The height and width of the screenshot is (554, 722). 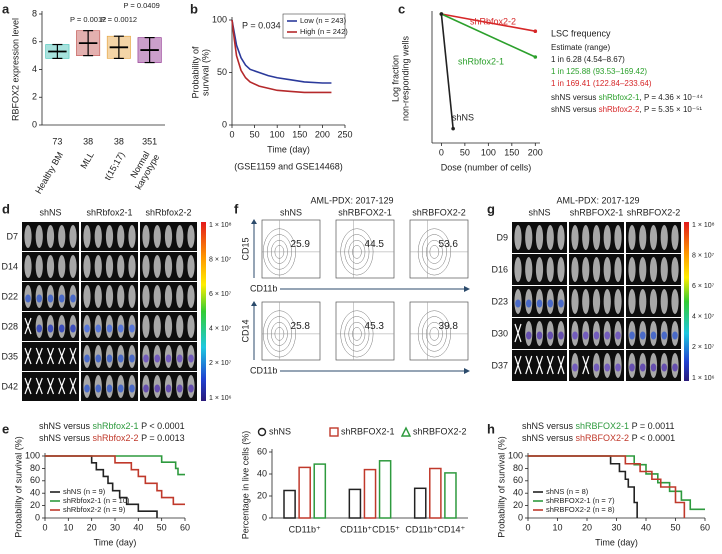 I want to click on x-tick-label: 30, so click(x=115, y=527).